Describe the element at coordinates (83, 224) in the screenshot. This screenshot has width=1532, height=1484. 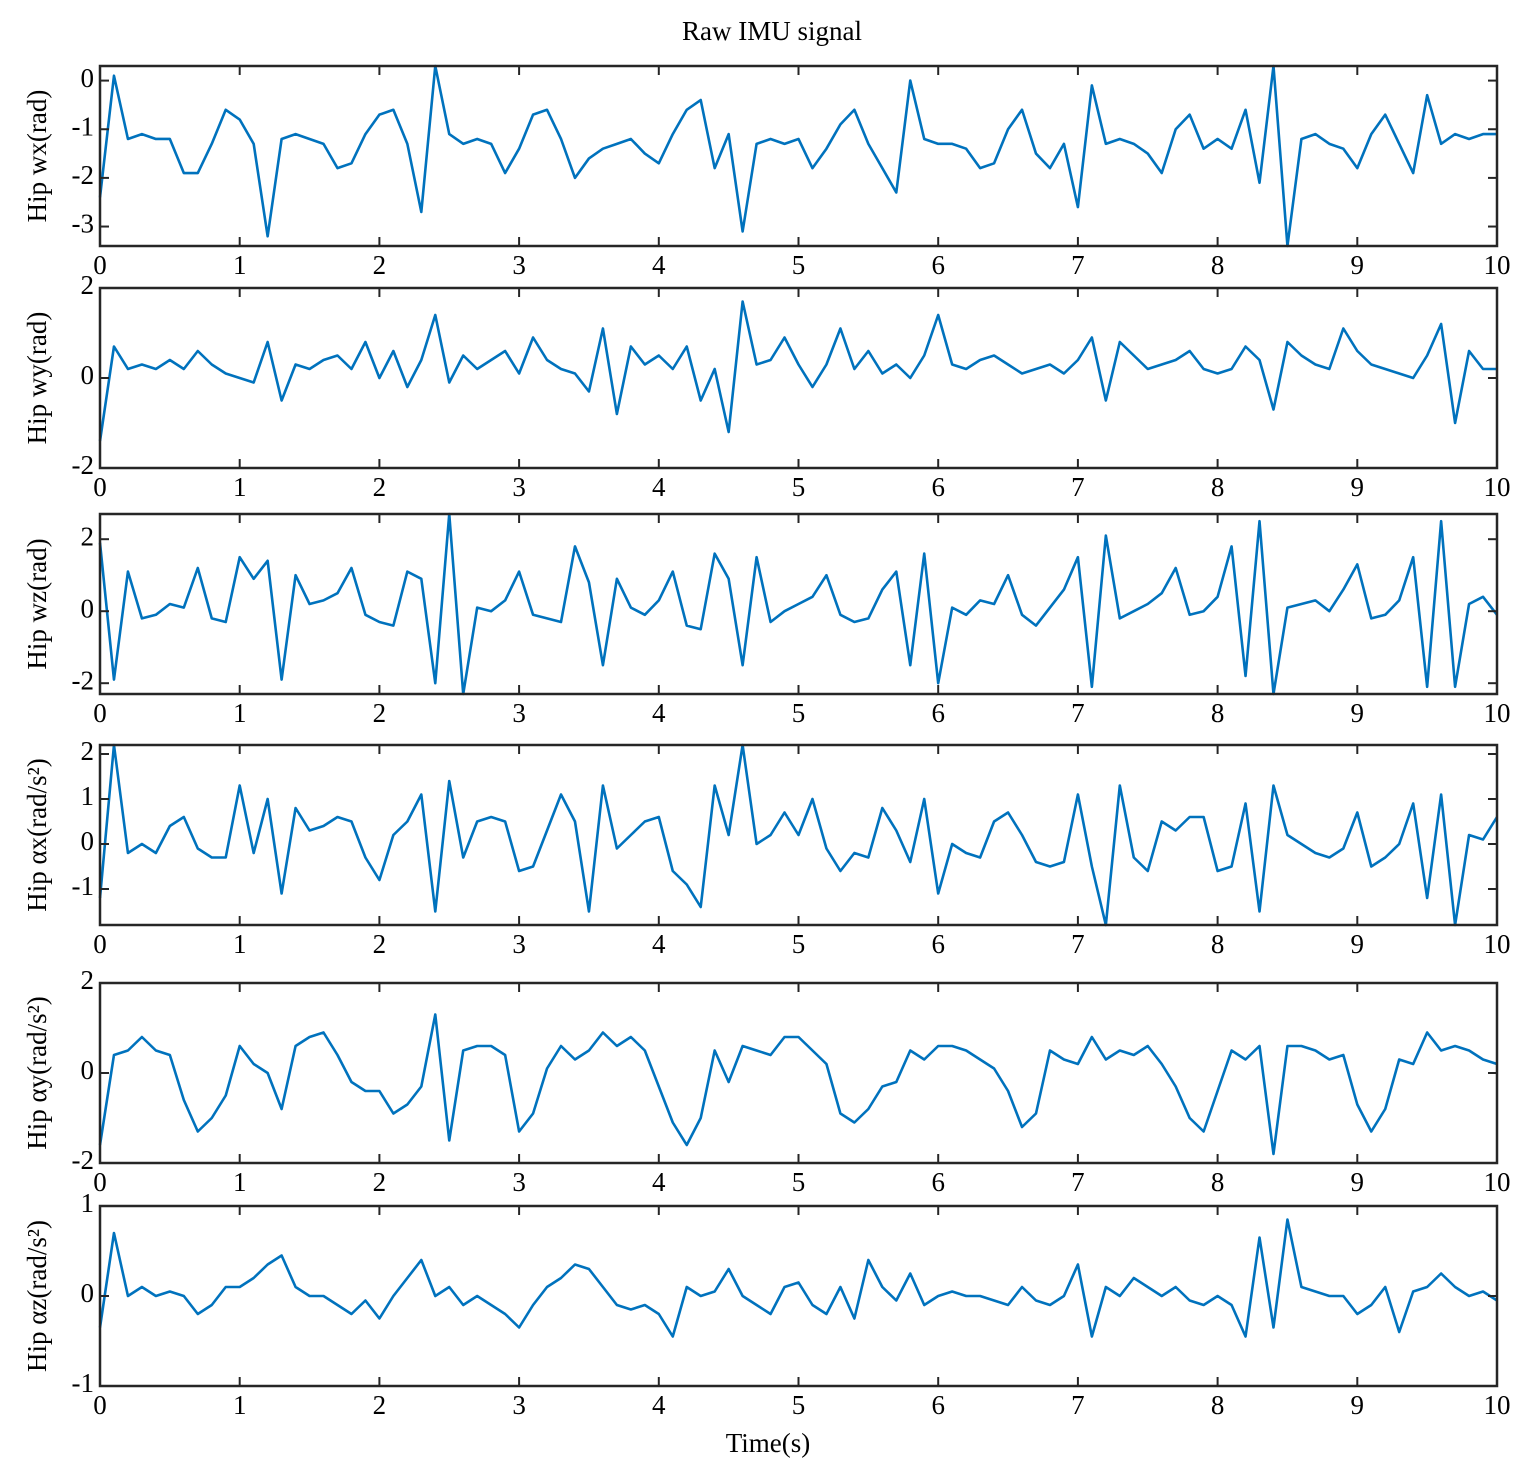
I see `y-tick-label: -3` at that location.